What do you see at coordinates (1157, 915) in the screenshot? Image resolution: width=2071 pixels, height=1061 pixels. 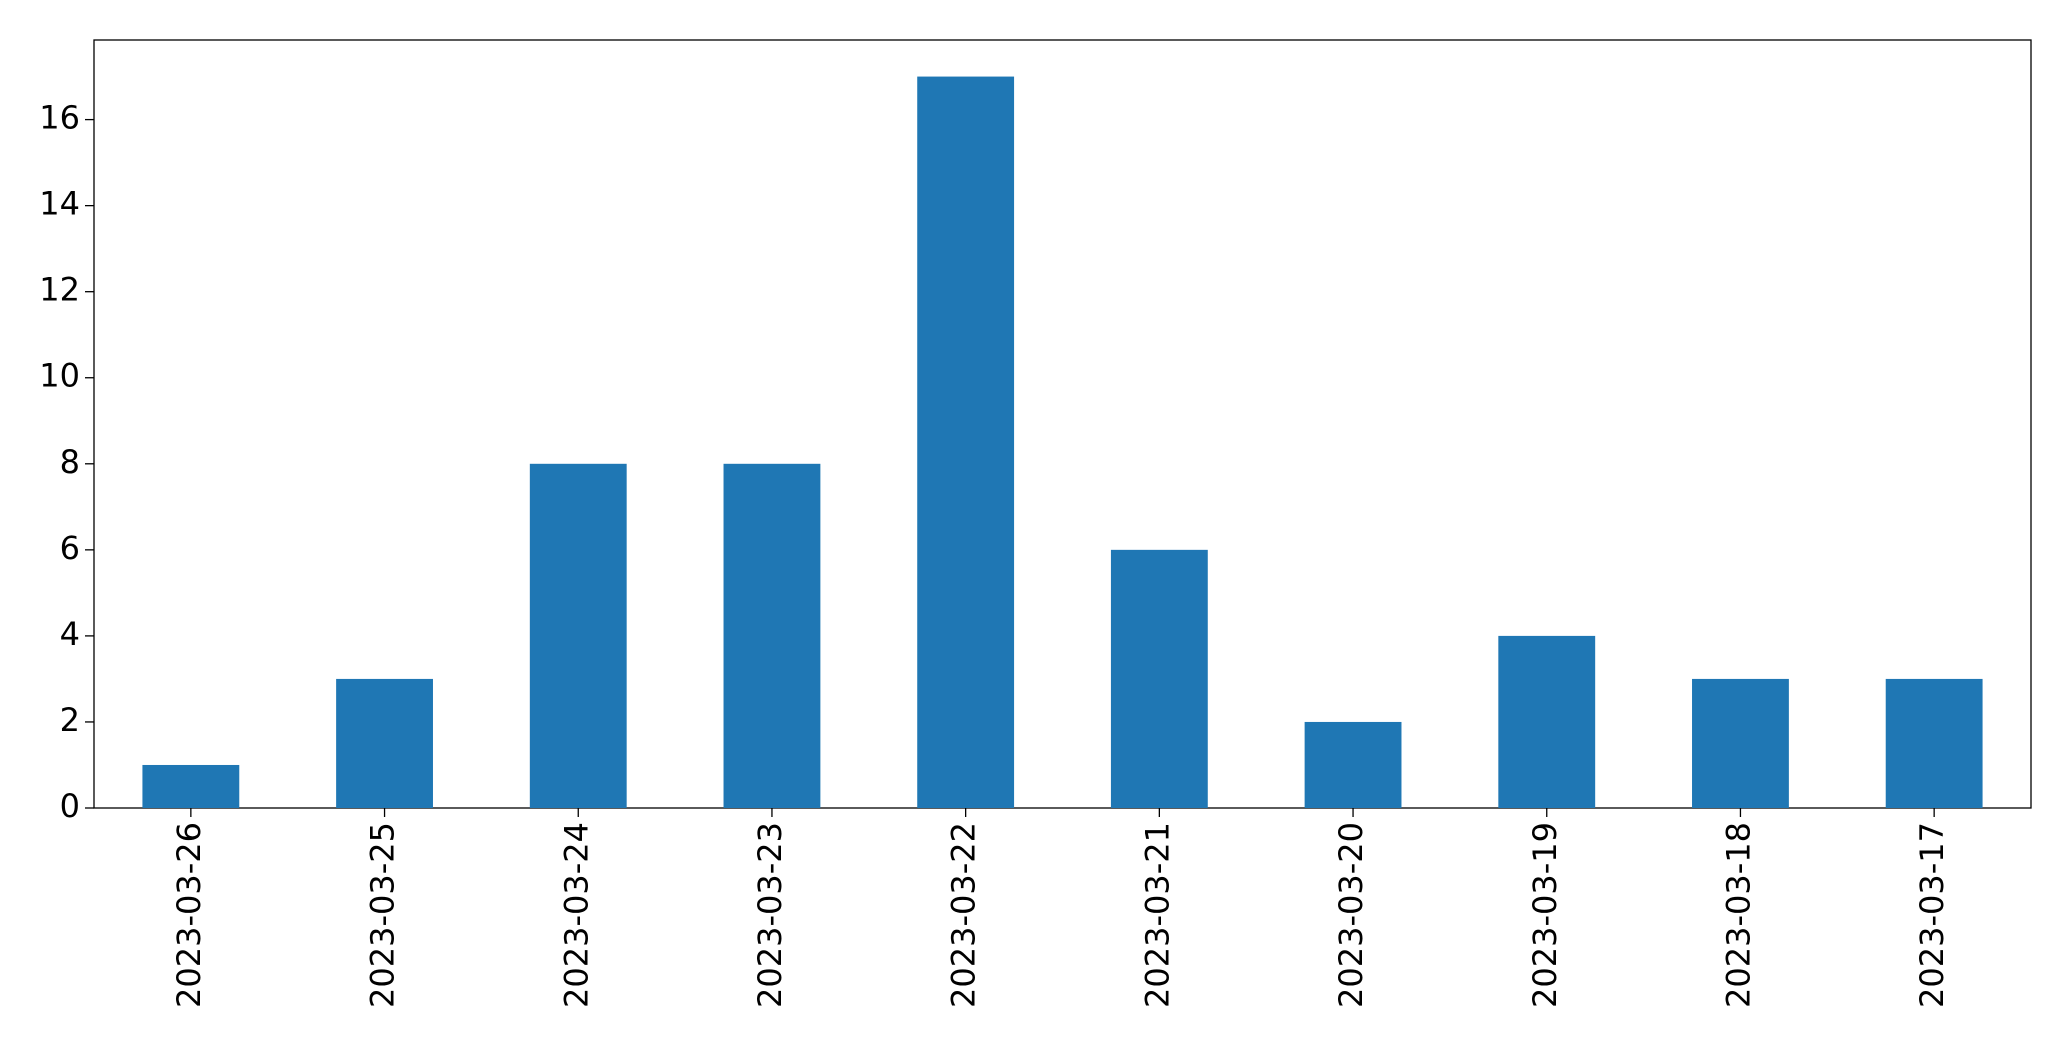 I see `x-tick-label: 2023-03-21` at bounding box center [1157, 915].